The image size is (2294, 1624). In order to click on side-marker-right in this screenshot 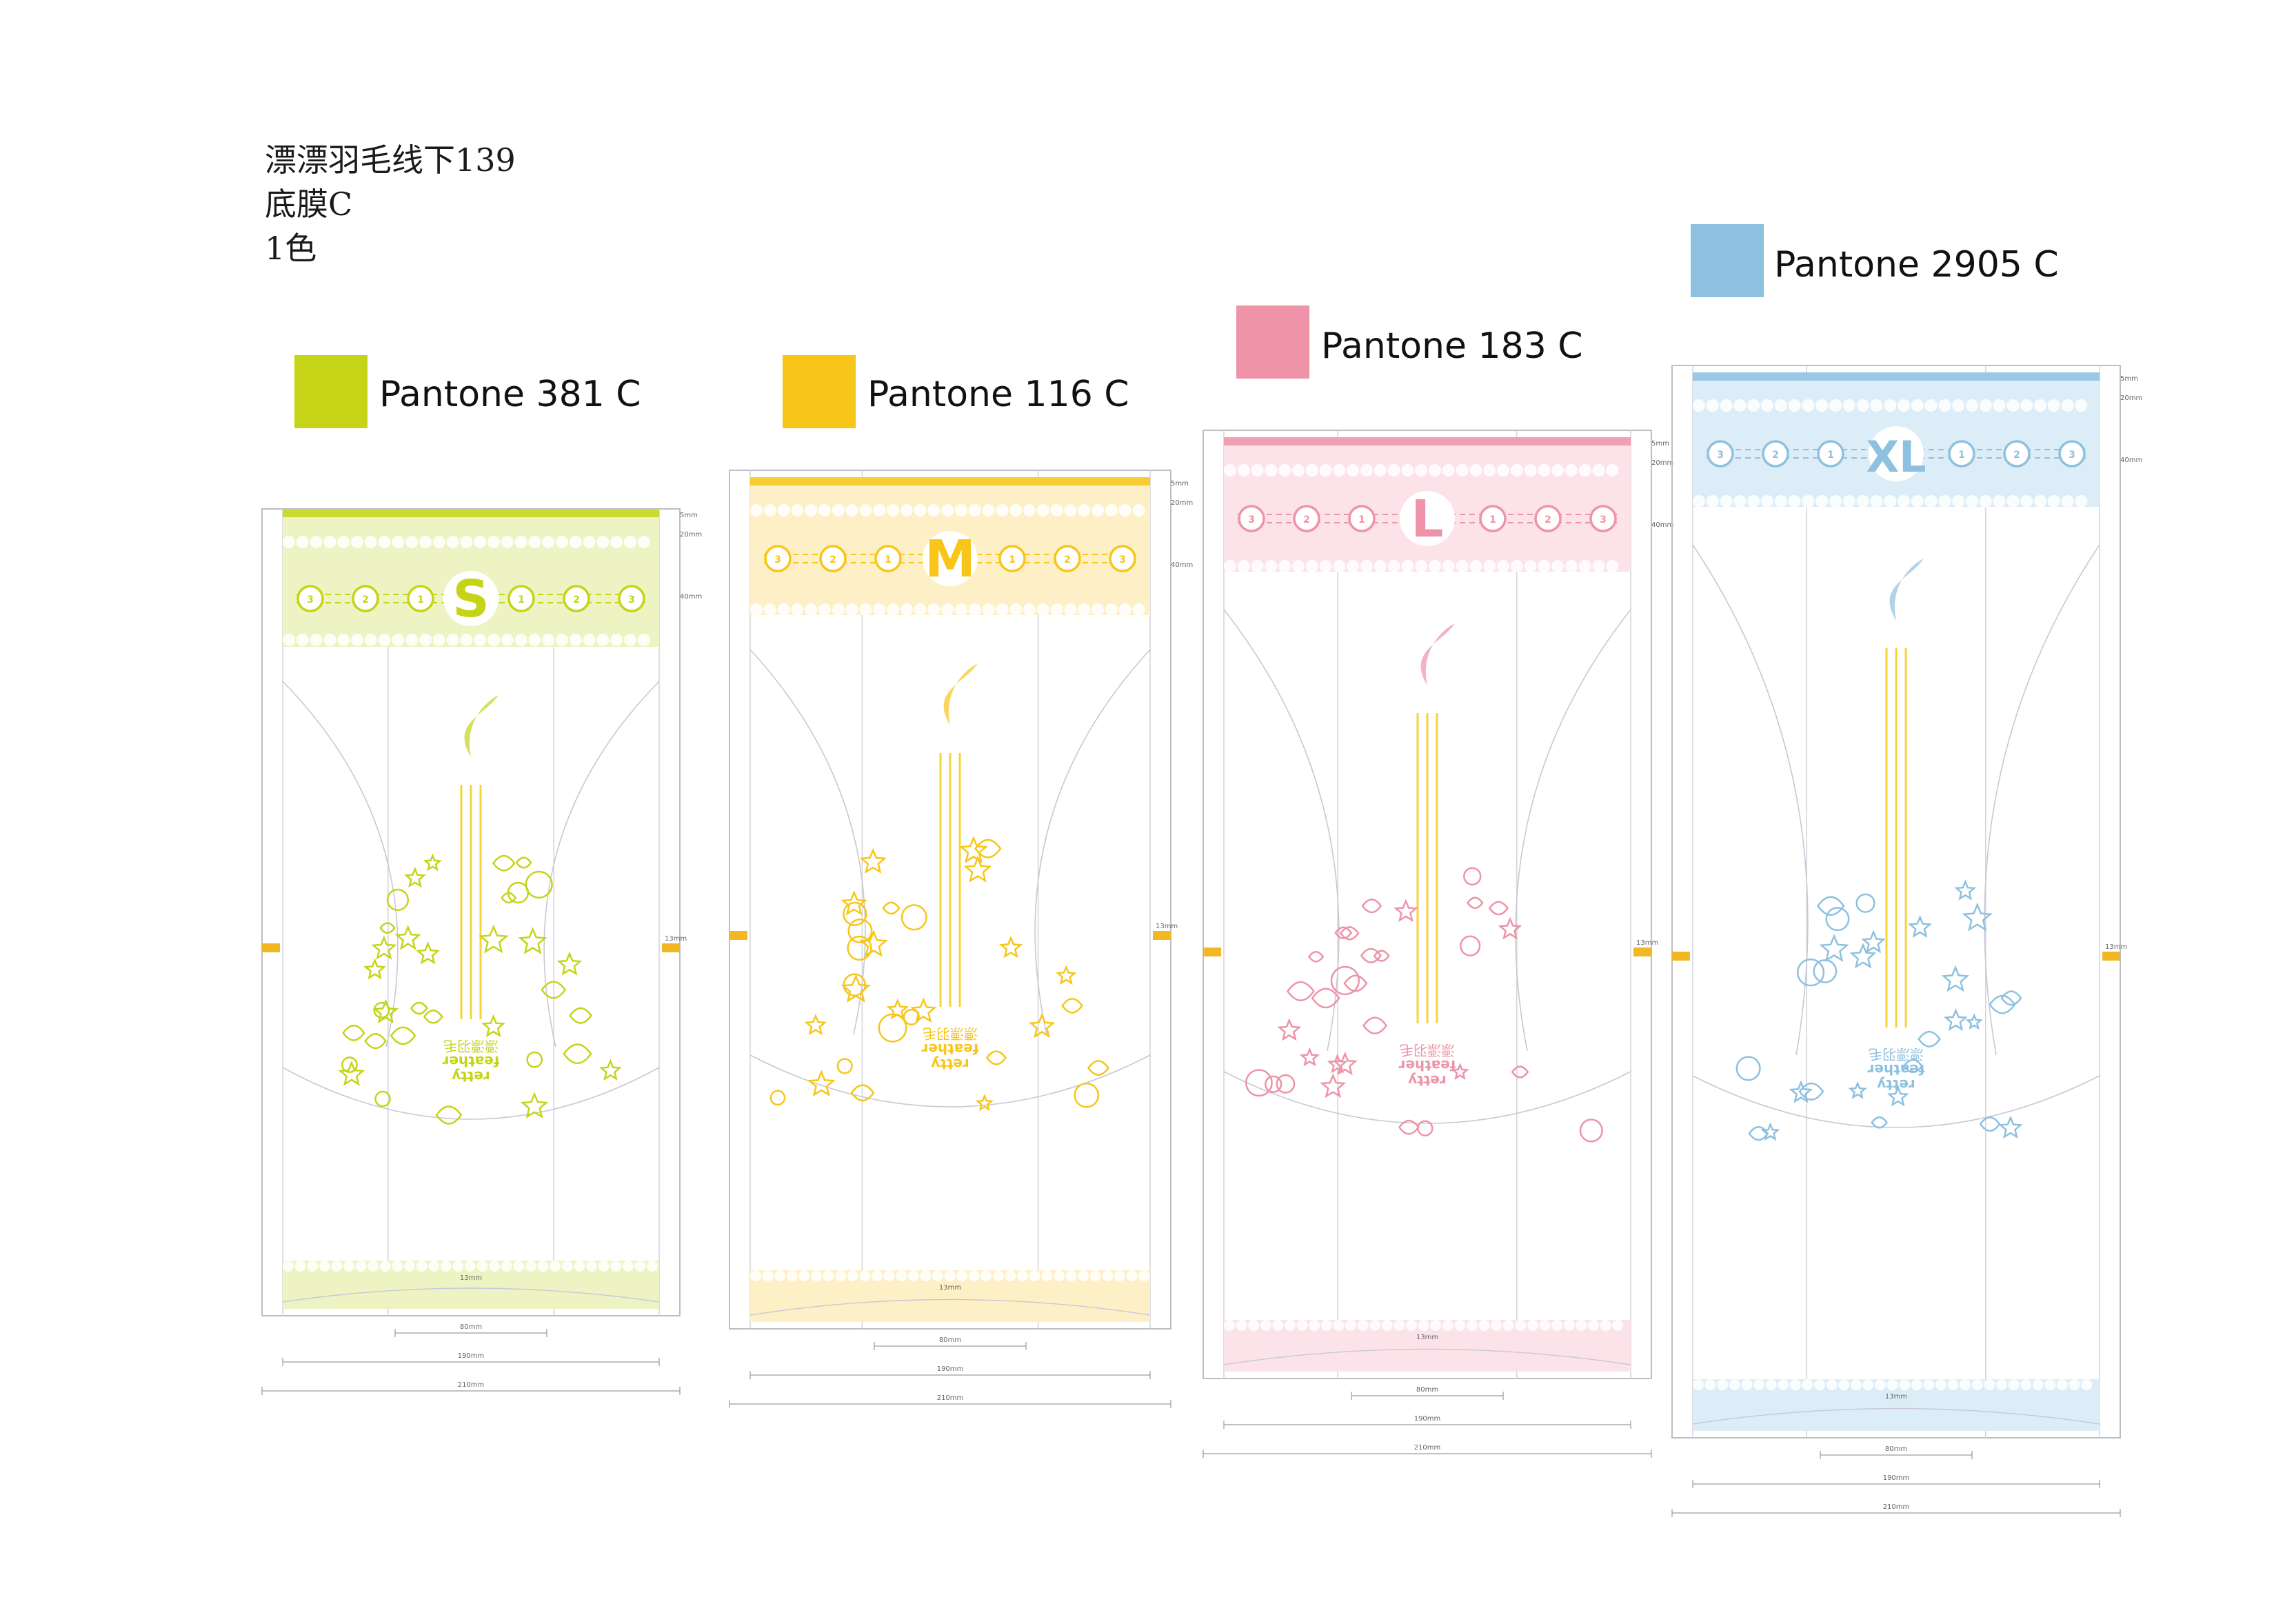, I will do `click(2111, 956)`.